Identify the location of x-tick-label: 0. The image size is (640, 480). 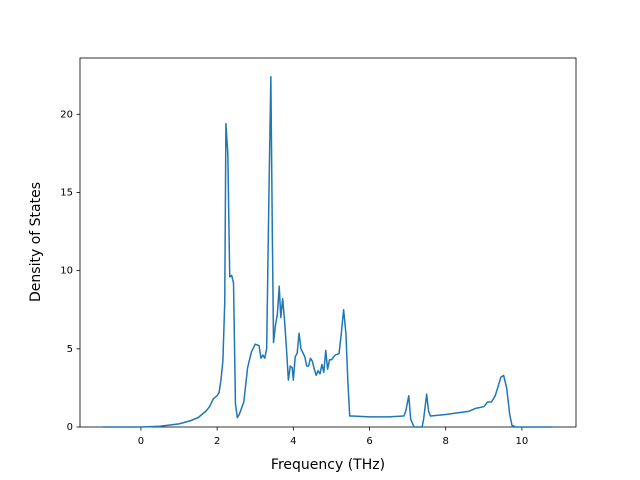
(141, 441).